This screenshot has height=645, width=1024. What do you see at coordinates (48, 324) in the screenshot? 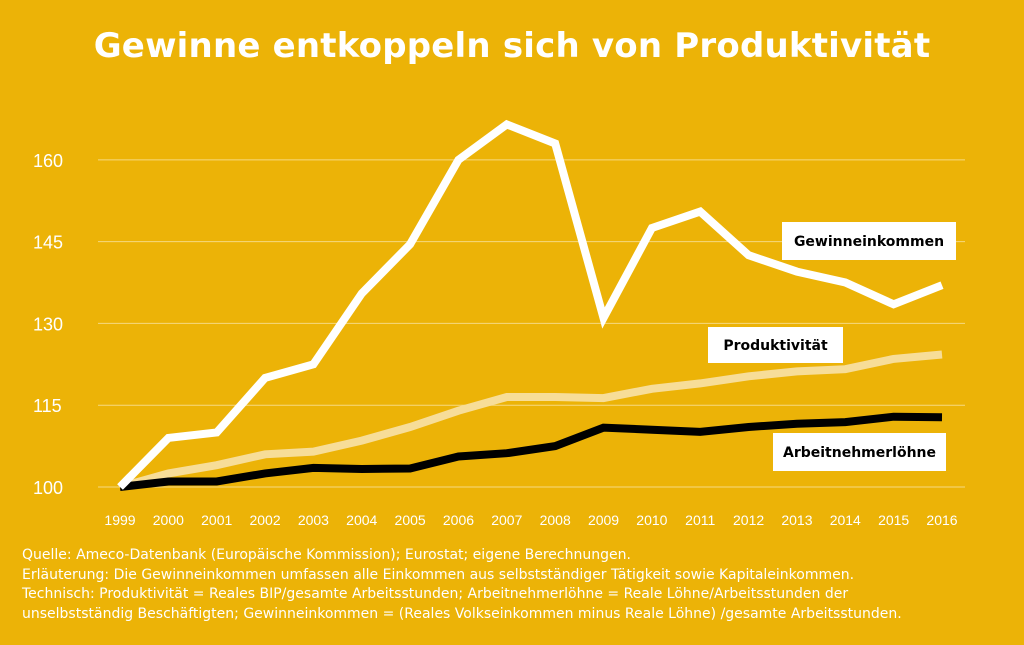
I see `y-tick-label: 130` at bounding box center [48, 324].